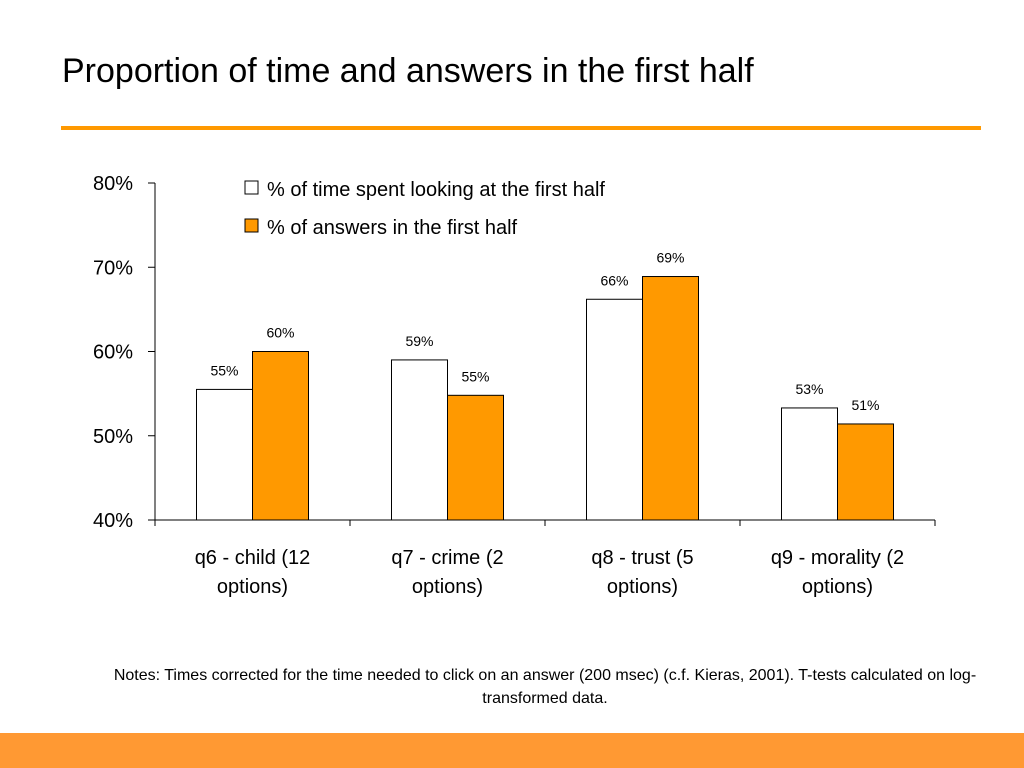 The width and height of the screenshot is (1024, 768). I want to click on data-label: 60%, so click(280, 333).